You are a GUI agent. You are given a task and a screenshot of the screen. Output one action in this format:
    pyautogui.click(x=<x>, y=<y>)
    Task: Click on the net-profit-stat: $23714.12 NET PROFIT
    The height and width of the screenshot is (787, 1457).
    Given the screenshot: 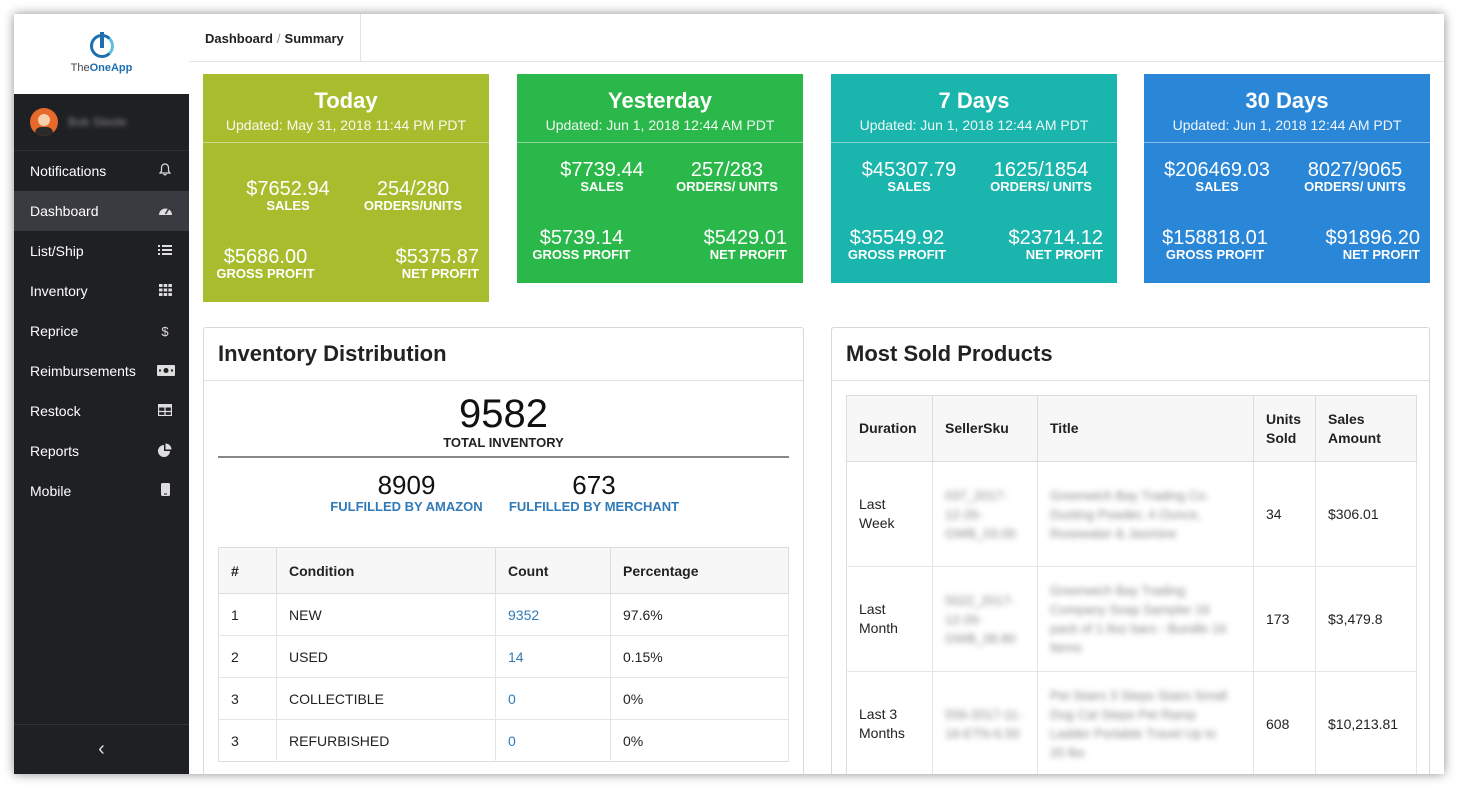 What is the action you would take?
    pyautogui.click(x=1055, y=244)
    